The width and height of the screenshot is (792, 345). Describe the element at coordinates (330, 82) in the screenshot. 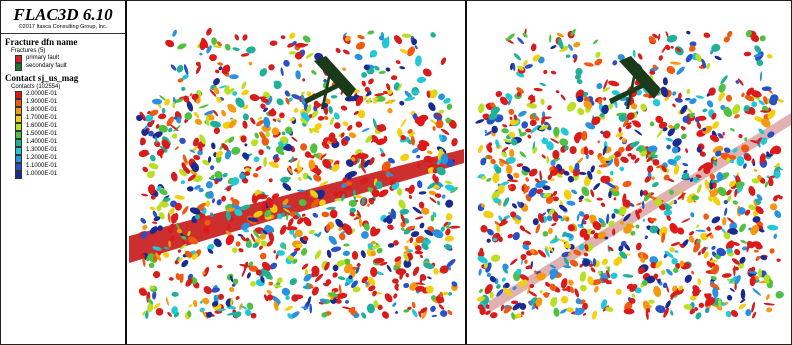

I see `secondary-fault` at that location.